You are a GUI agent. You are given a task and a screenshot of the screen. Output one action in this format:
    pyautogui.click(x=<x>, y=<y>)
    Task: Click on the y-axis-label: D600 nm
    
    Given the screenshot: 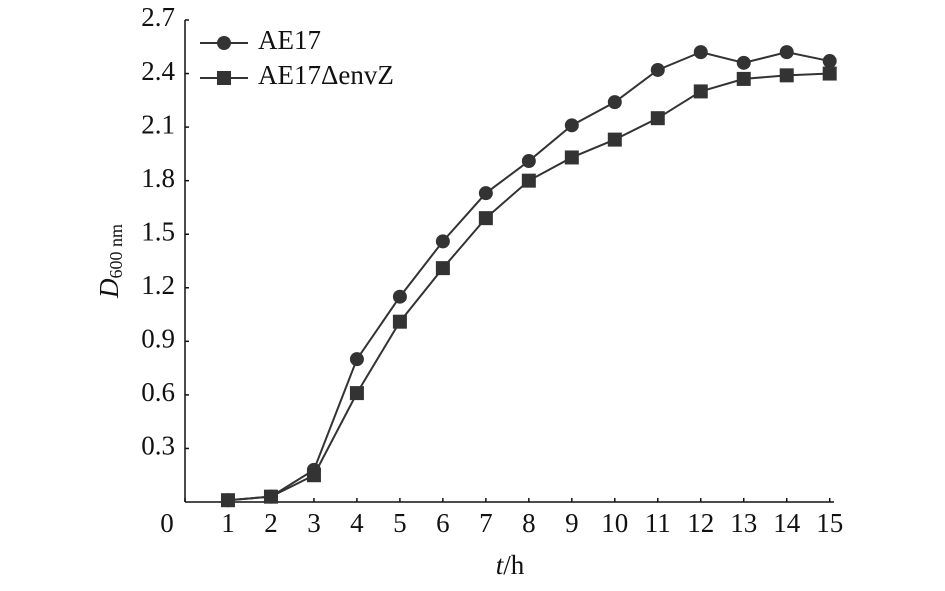 What is the action you would take?
    pyautogui.click(x=110, y=261)
    